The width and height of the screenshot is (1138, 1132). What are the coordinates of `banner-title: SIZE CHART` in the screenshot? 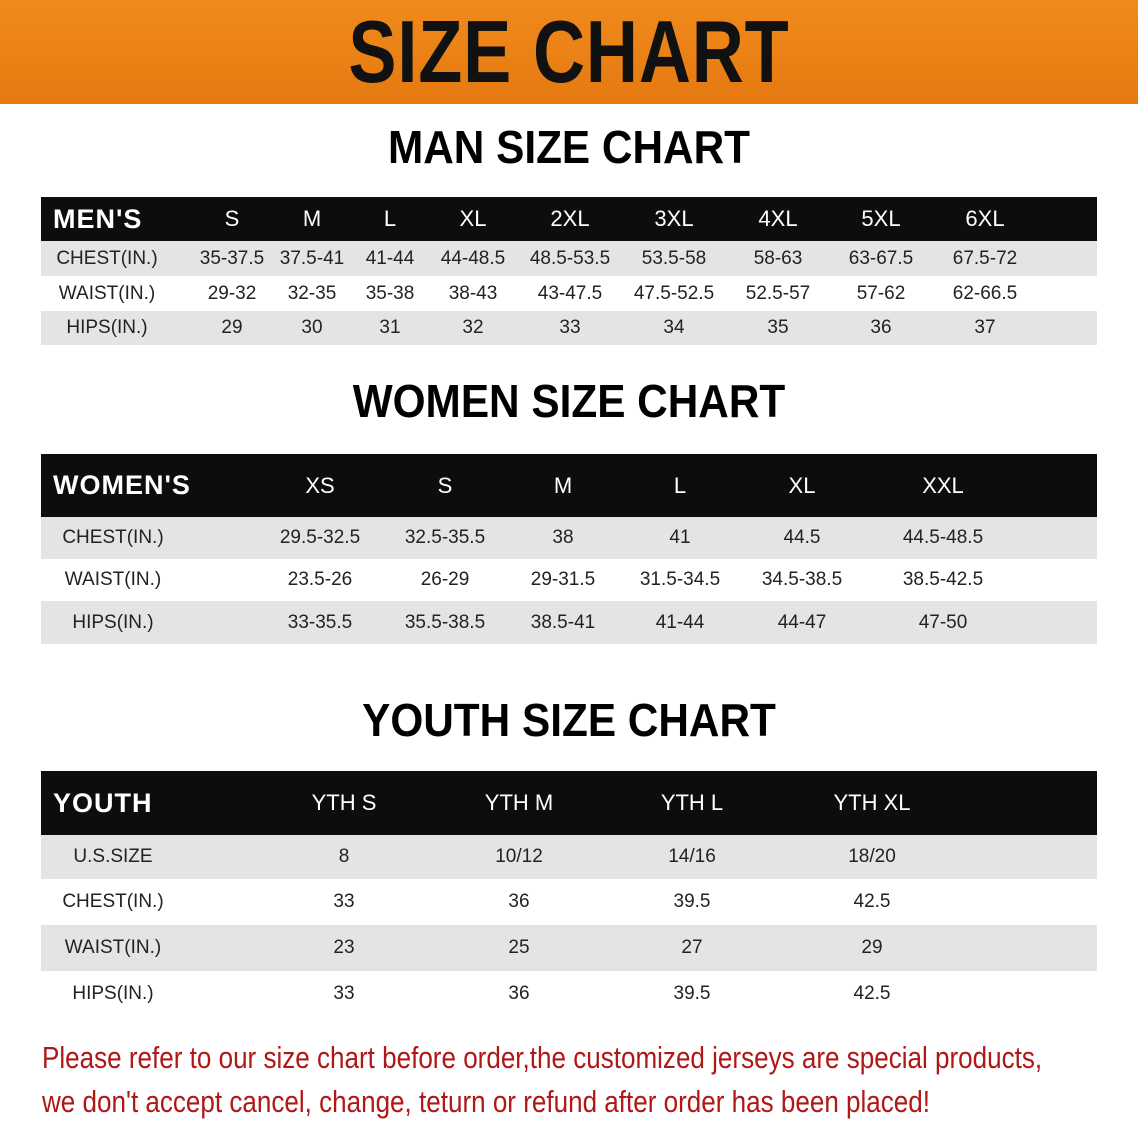 It's located at (569, 51).